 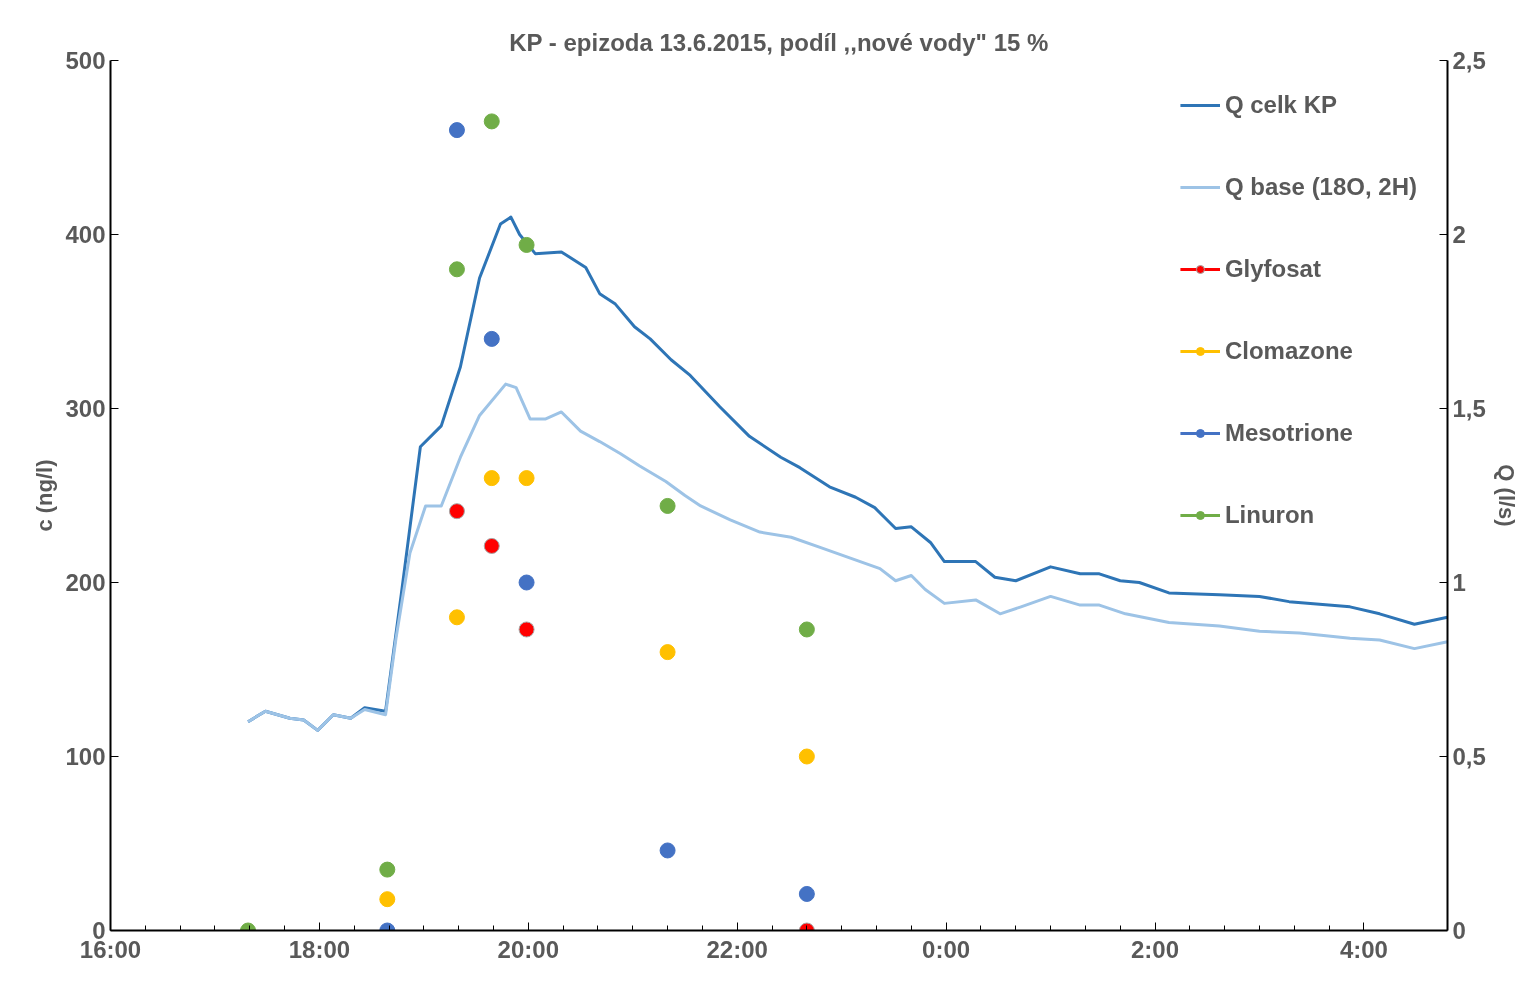 I want to click on y2-tick-label: 0,5, so click(x=1469, y=756).